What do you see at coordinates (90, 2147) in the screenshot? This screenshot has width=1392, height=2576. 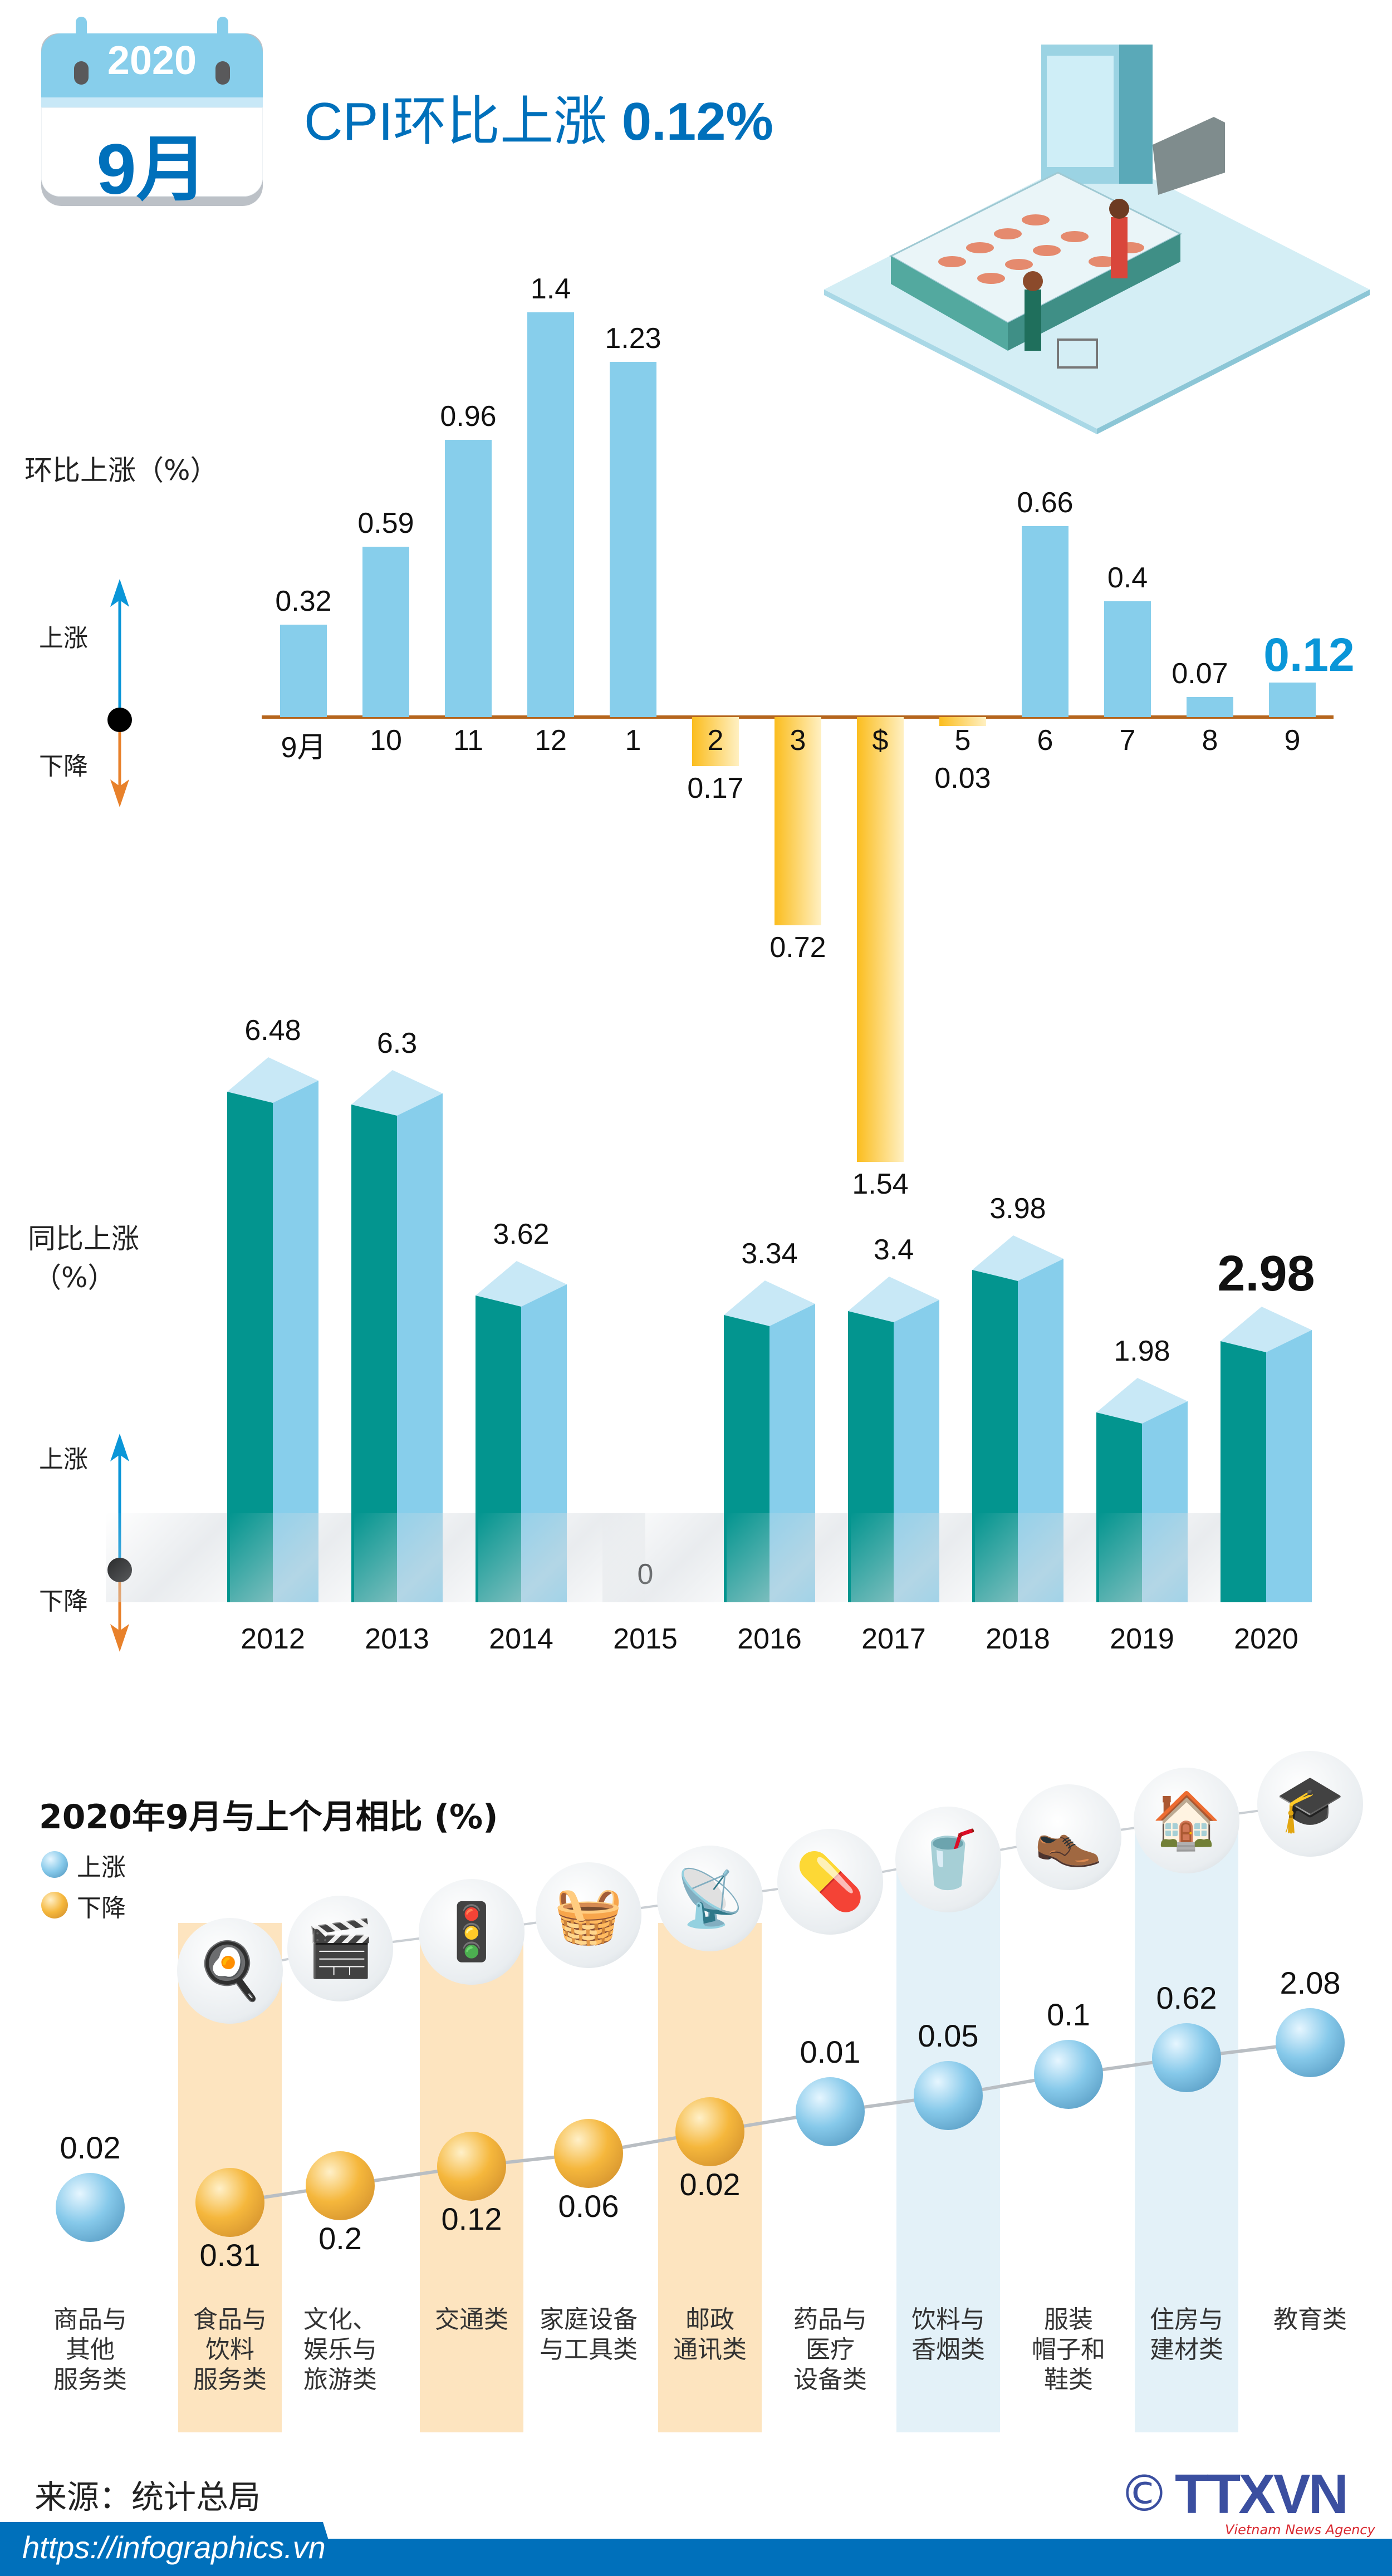 I see `value-label: 0.02` at bounding box center [90, 2147].